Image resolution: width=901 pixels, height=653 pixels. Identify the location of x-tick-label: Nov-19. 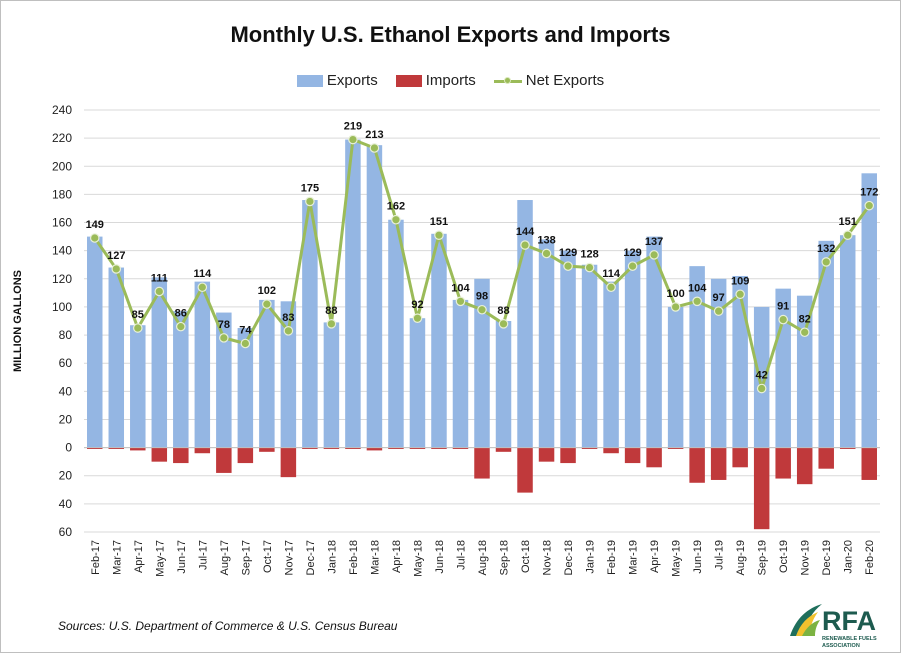
(806, 557).